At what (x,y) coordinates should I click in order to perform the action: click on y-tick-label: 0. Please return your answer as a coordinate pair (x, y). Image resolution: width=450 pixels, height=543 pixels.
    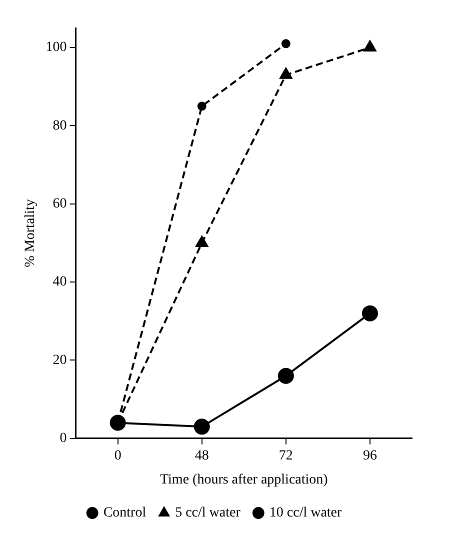
    Looking at the image, I should click on (63, 438).